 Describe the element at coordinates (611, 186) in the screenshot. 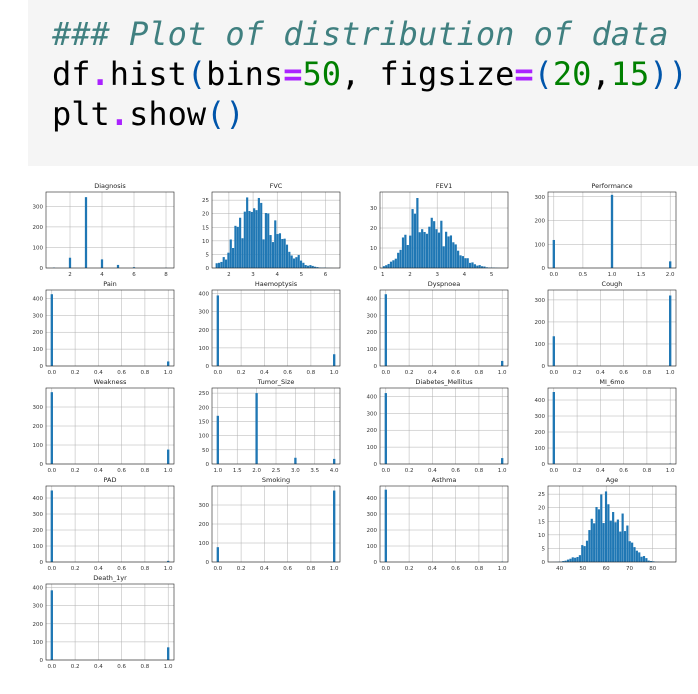

I see `plot-title: Performance` at that location.